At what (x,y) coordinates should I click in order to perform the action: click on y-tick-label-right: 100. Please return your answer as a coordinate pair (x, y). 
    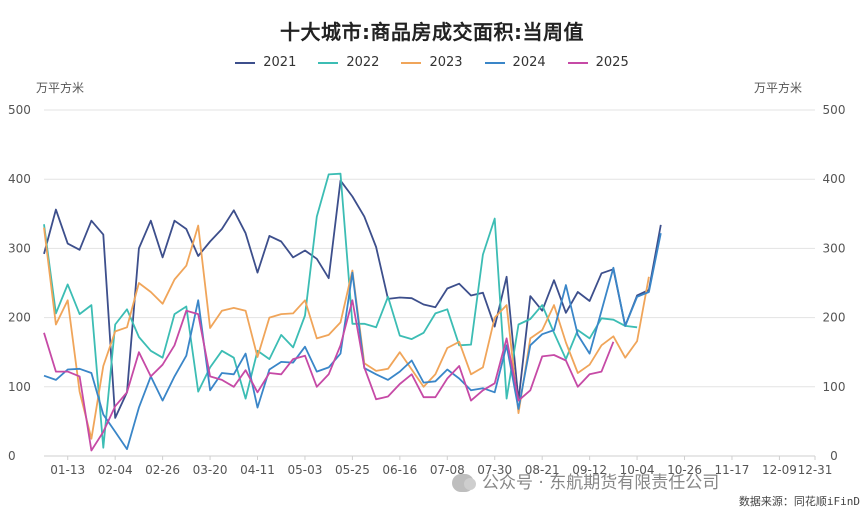
    Looking at the image, I should click on (834, 387).